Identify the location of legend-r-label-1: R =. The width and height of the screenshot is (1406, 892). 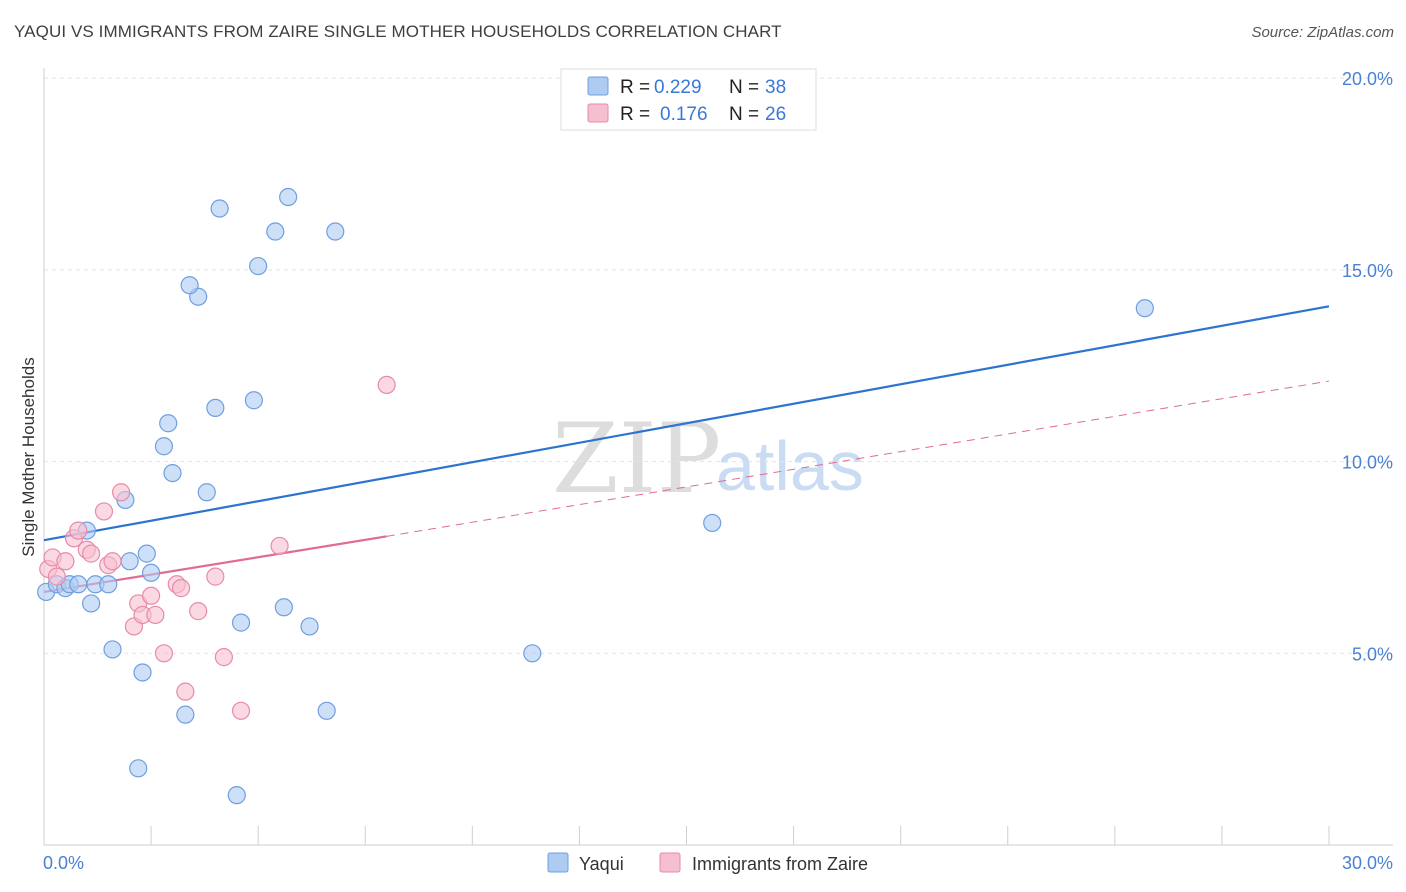
(635, 87).